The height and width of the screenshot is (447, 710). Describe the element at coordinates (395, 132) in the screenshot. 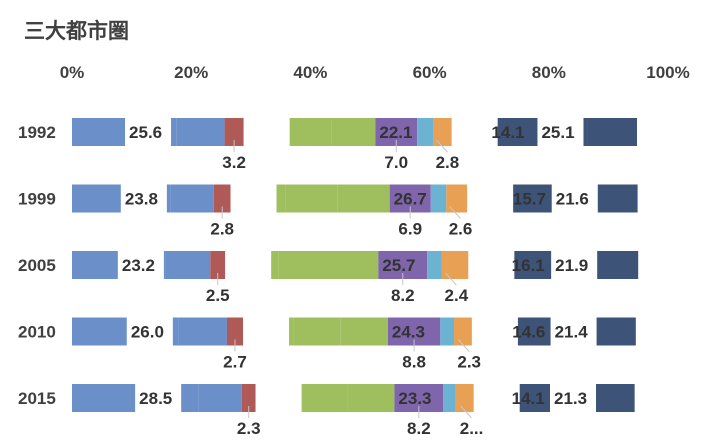

I see `data-label: 22.1` at that location.